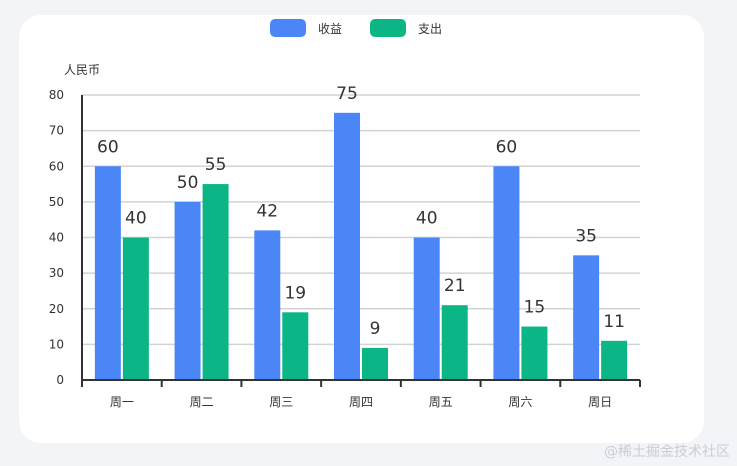  What do you see at coordinates (56, 344) in the screenshot?
I see `y-tick-label: 10` at bounding box center [56, 344].